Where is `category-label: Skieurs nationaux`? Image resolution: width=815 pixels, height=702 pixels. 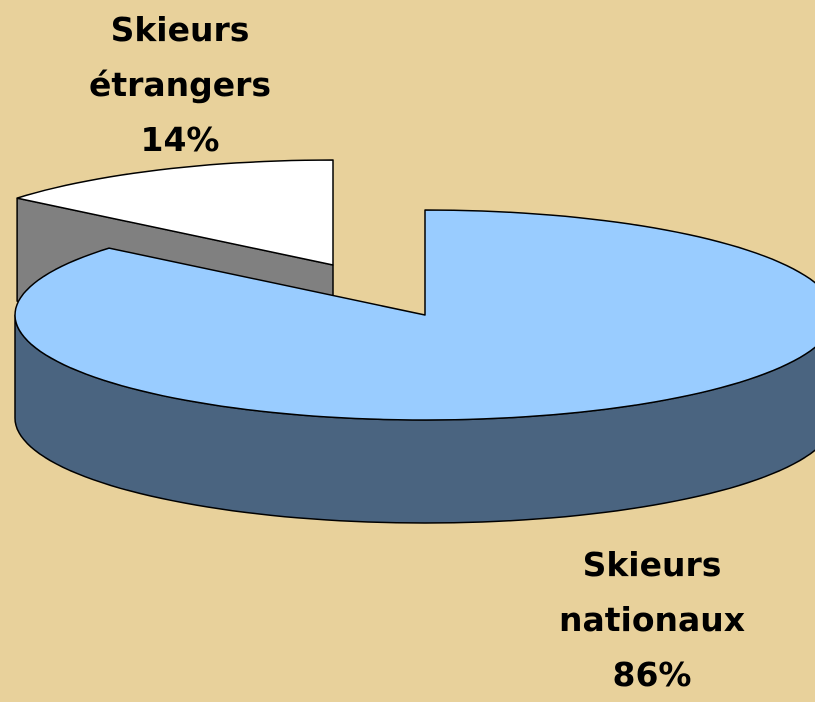 category-label: Skieurs nationaux is located at coordinates (652, 592).